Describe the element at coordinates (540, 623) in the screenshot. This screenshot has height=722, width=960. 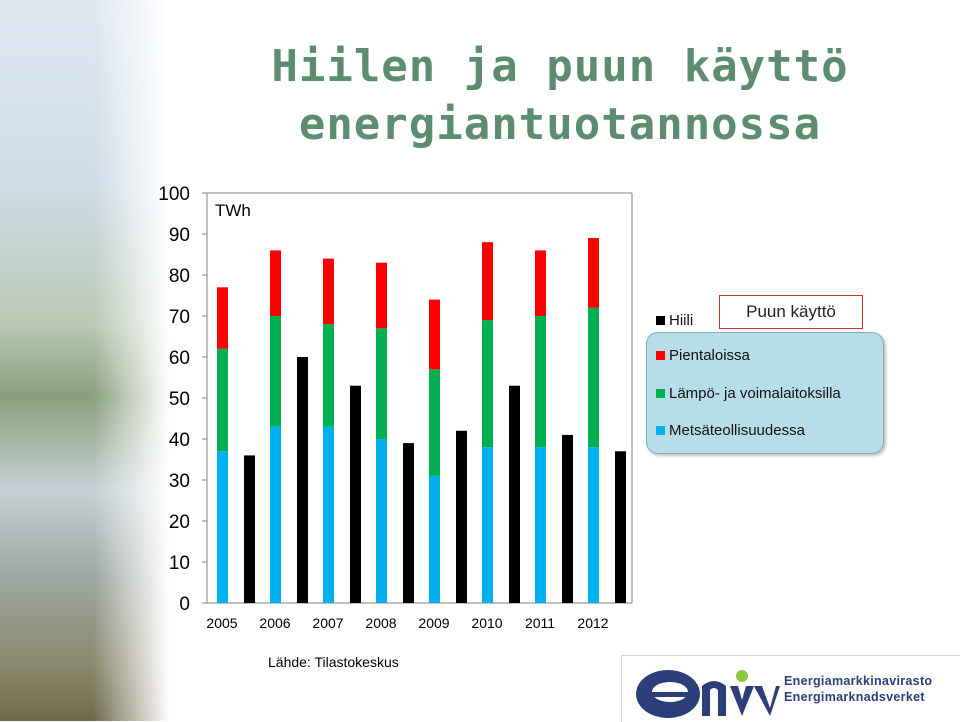
I see `x-tick-label: 2011` at that location.